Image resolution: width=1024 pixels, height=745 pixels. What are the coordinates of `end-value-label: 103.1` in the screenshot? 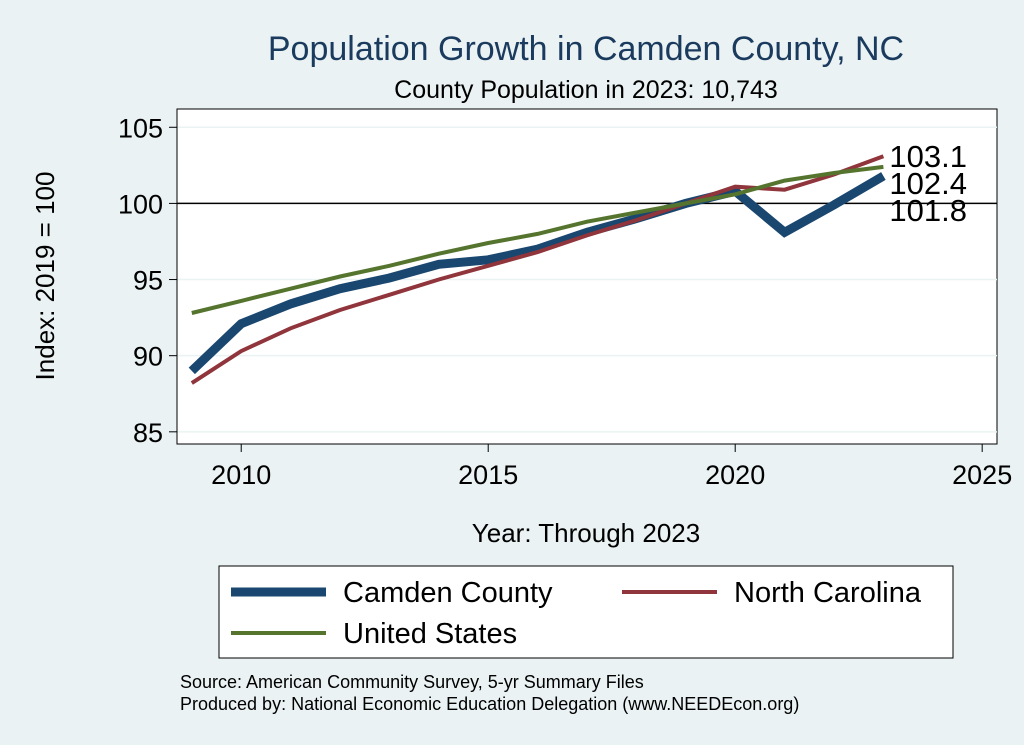 It's located at (928, 156).